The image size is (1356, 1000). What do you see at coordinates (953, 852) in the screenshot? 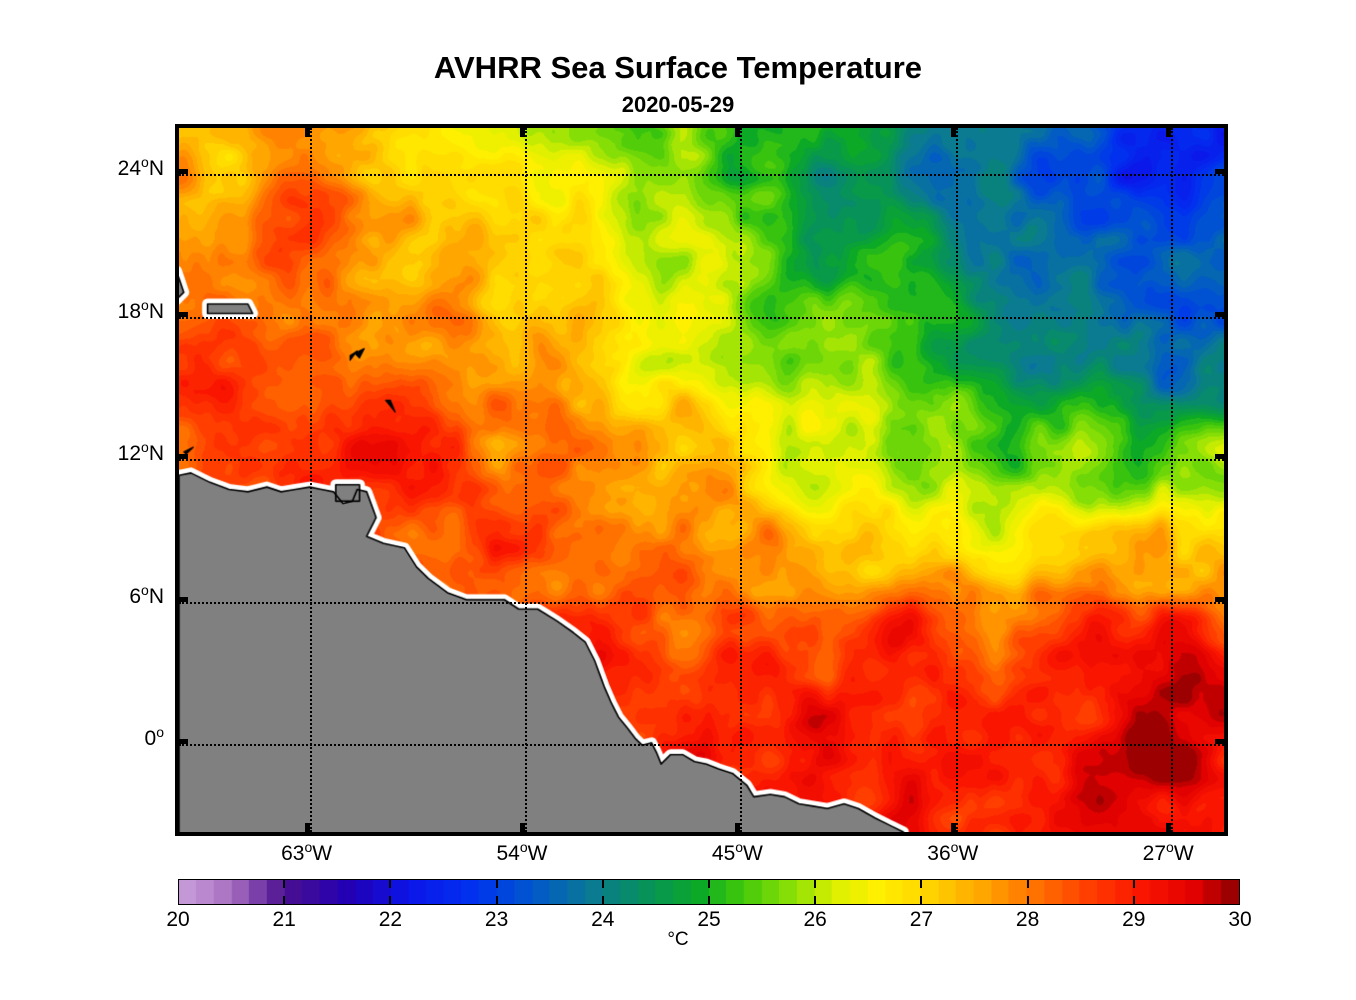
I see `lon-axis-label: 36oW` at bounding box center [953, 852].